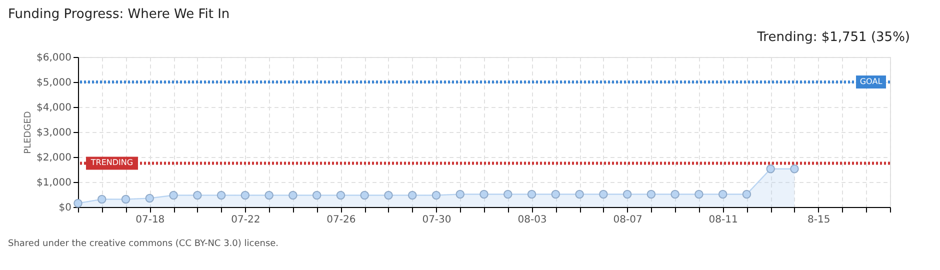 The height and width of the screenshot is (270, 940). Describe the element at coordinates (150, 220) in the screenshot. I see `x-tick-label: 07-18` at that location.